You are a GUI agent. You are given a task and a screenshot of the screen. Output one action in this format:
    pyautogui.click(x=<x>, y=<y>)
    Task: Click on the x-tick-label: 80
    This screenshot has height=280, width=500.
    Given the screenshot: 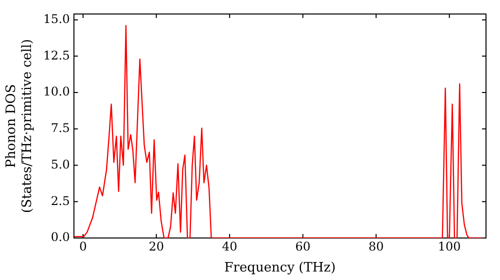 What is the action you would take?
    pyautogui.click(x=376, y=246)
    